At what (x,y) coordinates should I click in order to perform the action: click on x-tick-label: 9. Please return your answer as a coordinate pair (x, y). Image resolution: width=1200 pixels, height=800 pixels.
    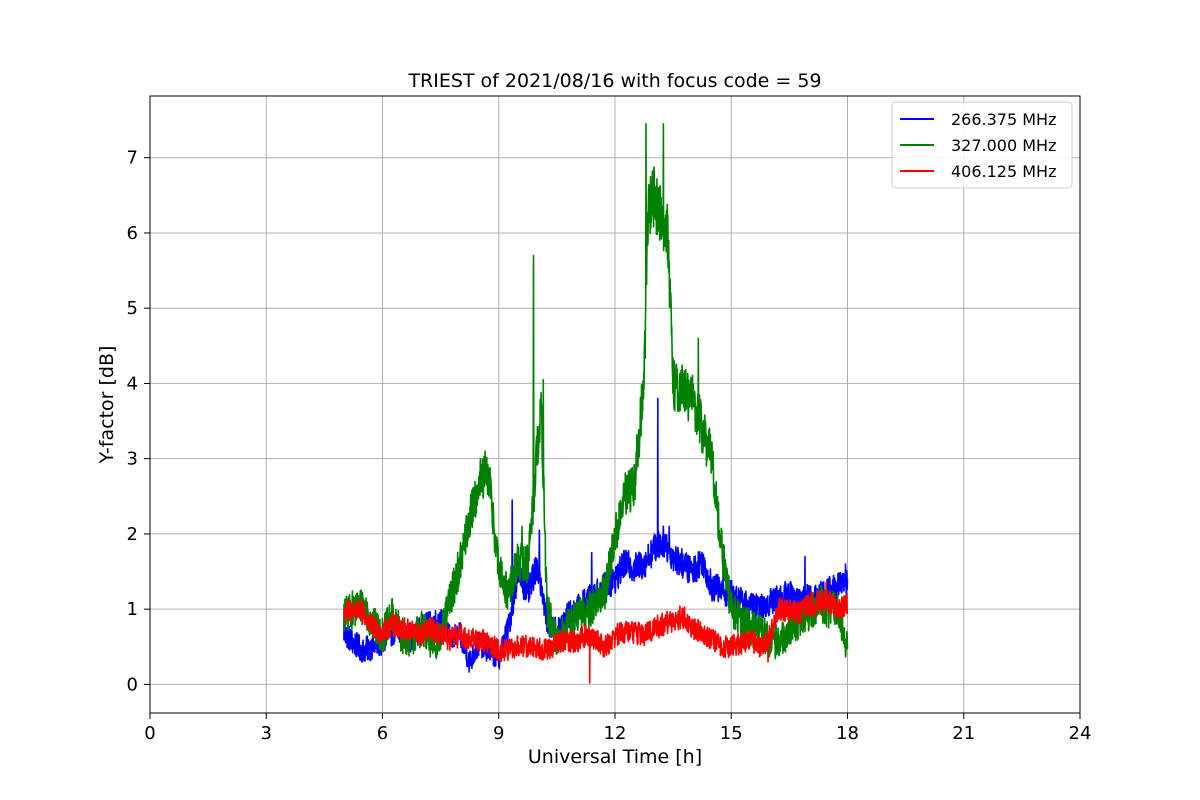
    Looking at the image, I should click on (498, 733).